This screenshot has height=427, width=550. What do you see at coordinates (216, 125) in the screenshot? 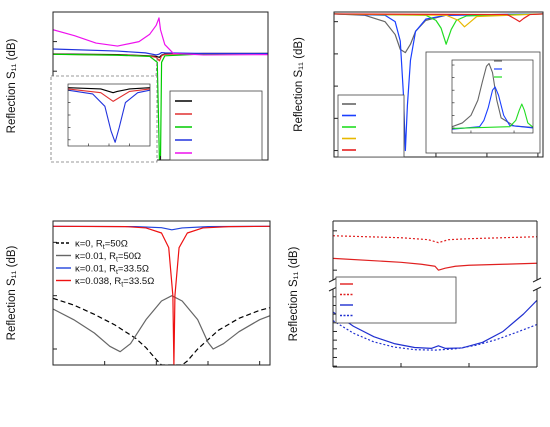
I see `legend-a` at bounding box center [216, 125].